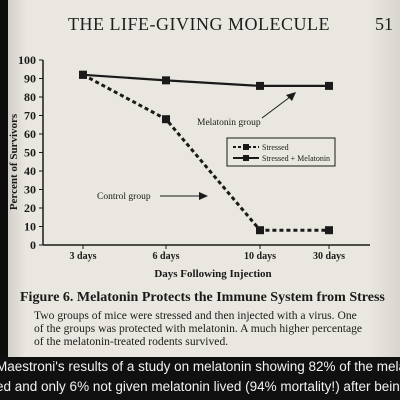 The image size is (400, 400). Describe the element at coordinates (296, 158) in the screenshot. I see `legend-label-melatonin: Stressed + Melatonin` at that location.